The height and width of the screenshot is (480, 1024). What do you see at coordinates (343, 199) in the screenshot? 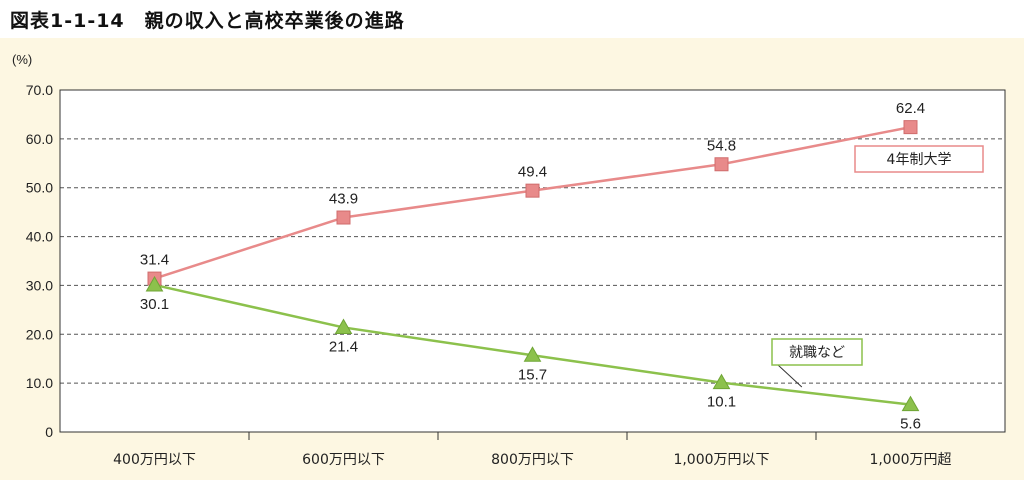
I see `data-label: 43.9` at bounding box center [343, 199].